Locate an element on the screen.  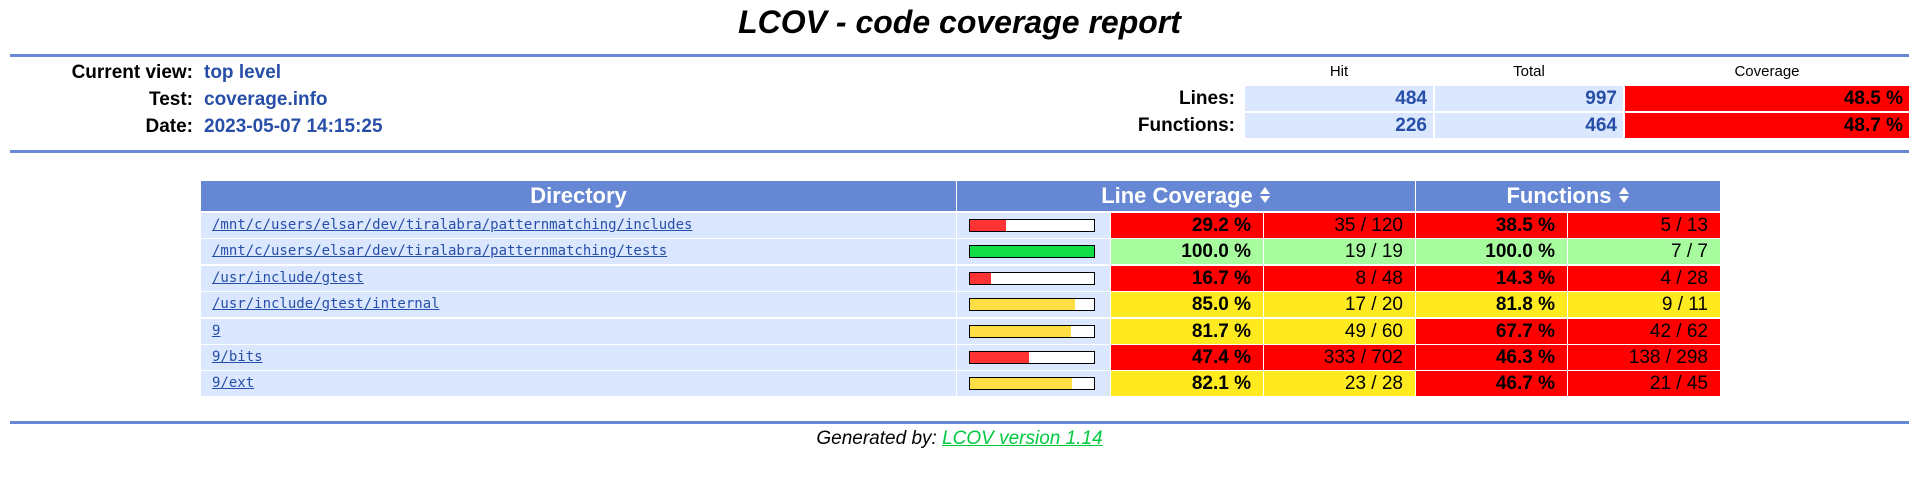
function-coverage-fraction: 5 / 13 is located at coordinates (1644, 225).